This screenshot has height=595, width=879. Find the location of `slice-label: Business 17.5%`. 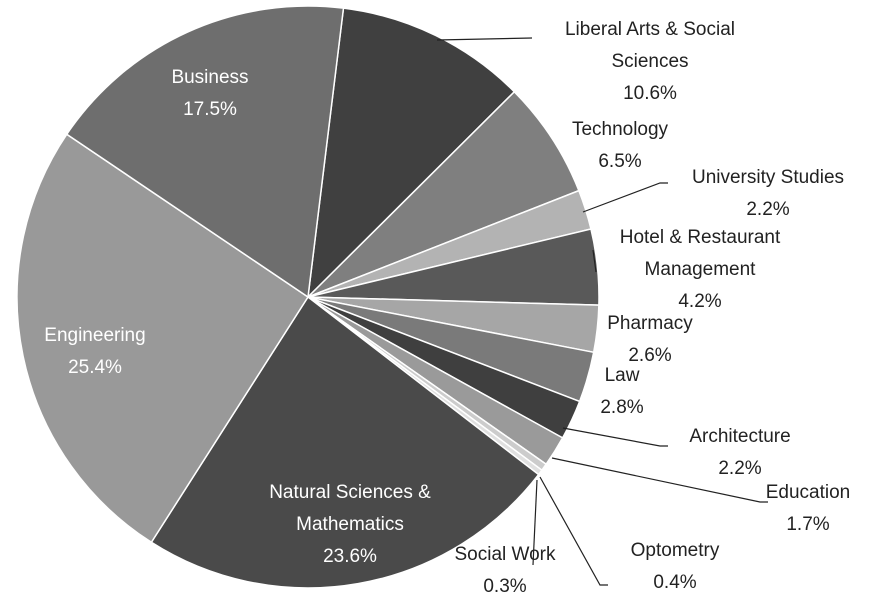

slice-label: Business 17.5% is located at coordinates (210, 94).